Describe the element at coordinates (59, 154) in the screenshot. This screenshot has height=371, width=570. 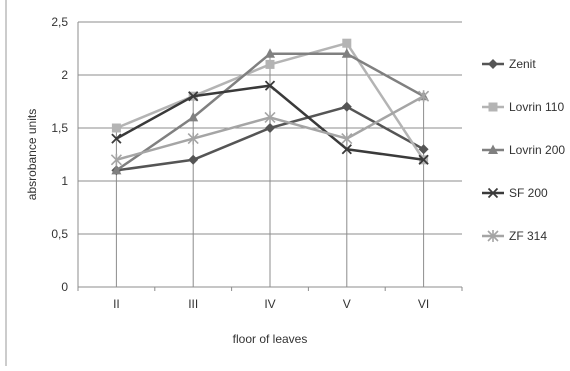
I see `y-tick-labels: 0 0,5 1 1,5 2 2,5` at that location.